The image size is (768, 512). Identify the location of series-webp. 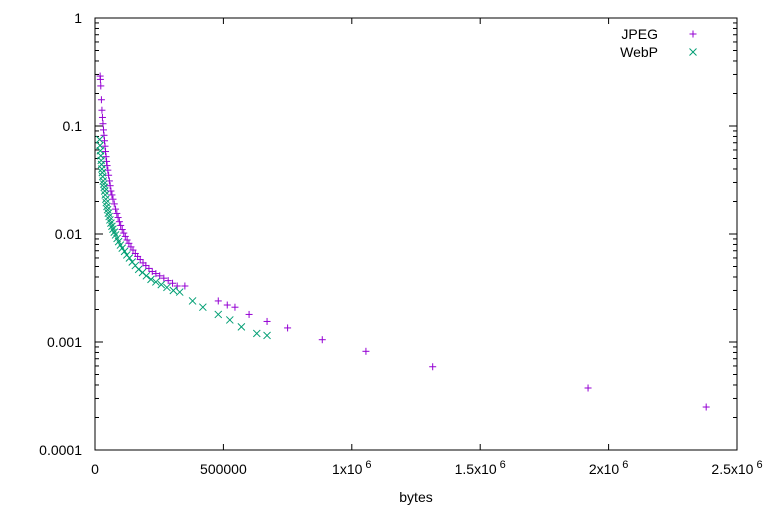
(183, 237).